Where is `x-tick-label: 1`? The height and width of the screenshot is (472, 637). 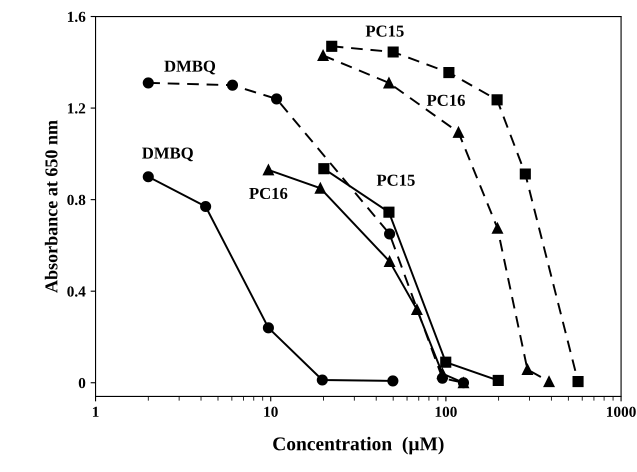 x-tick-label: 1 is located at coordinates (95, 411).